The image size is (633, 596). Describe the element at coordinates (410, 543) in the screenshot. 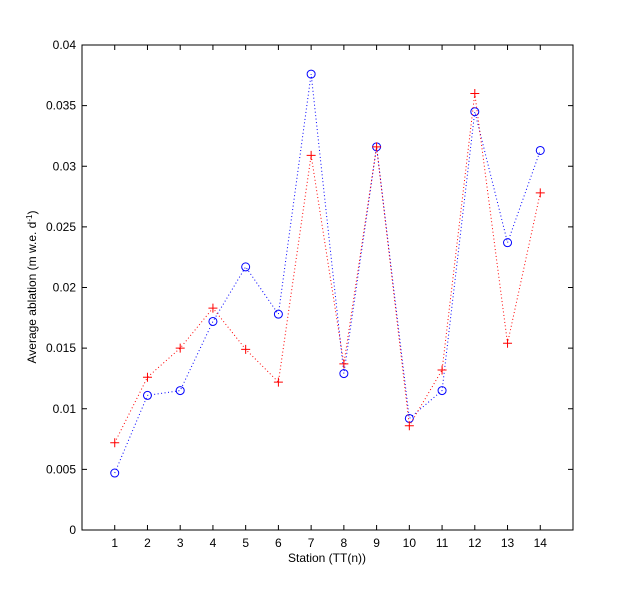

I see `x-tick-label: 10` at that location.